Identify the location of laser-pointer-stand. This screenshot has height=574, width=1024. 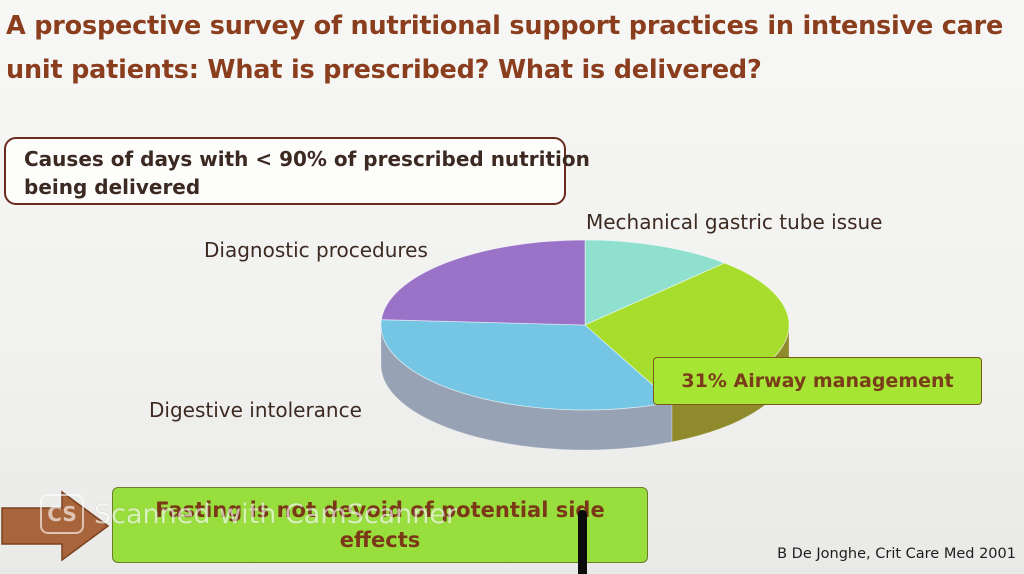
(582, 542).